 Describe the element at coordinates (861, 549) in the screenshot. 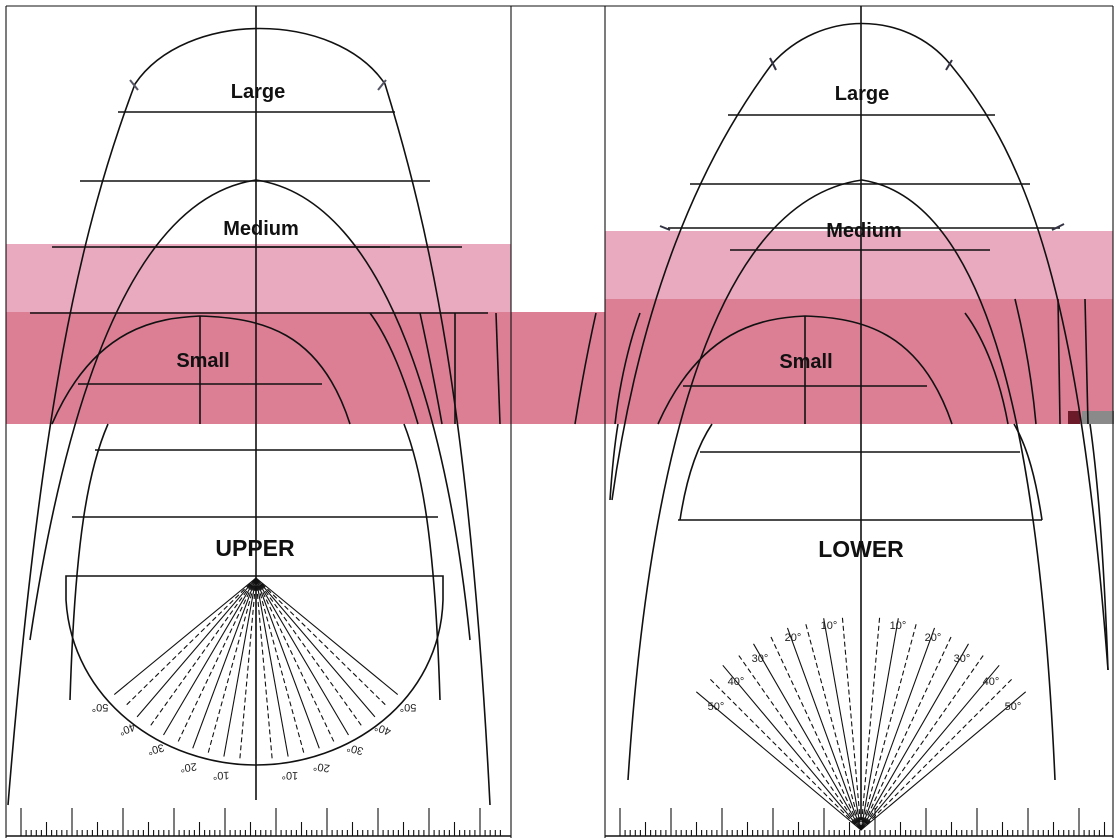

I see `lower-title: LOWER` at that location.